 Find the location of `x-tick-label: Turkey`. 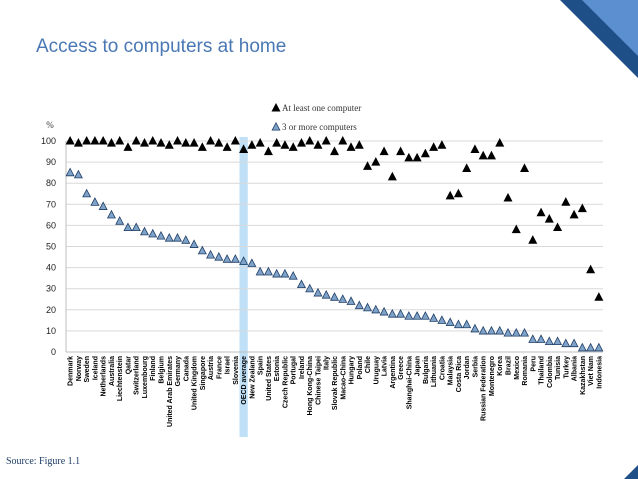

x-tick-label: Turkey is located at coordinates (566, 367).